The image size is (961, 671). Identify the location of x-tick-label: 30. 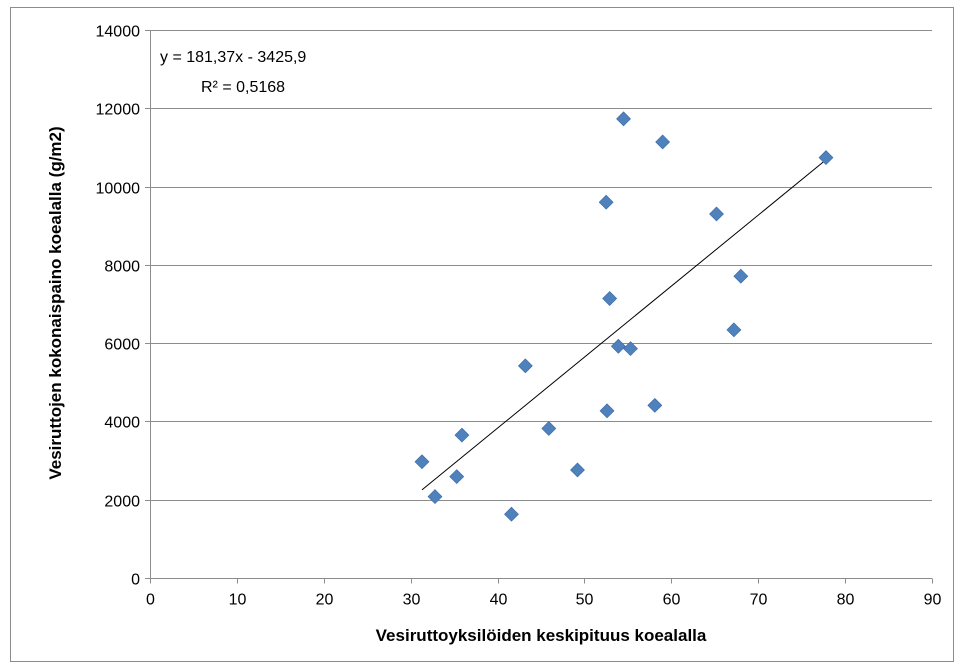
(412, 600).